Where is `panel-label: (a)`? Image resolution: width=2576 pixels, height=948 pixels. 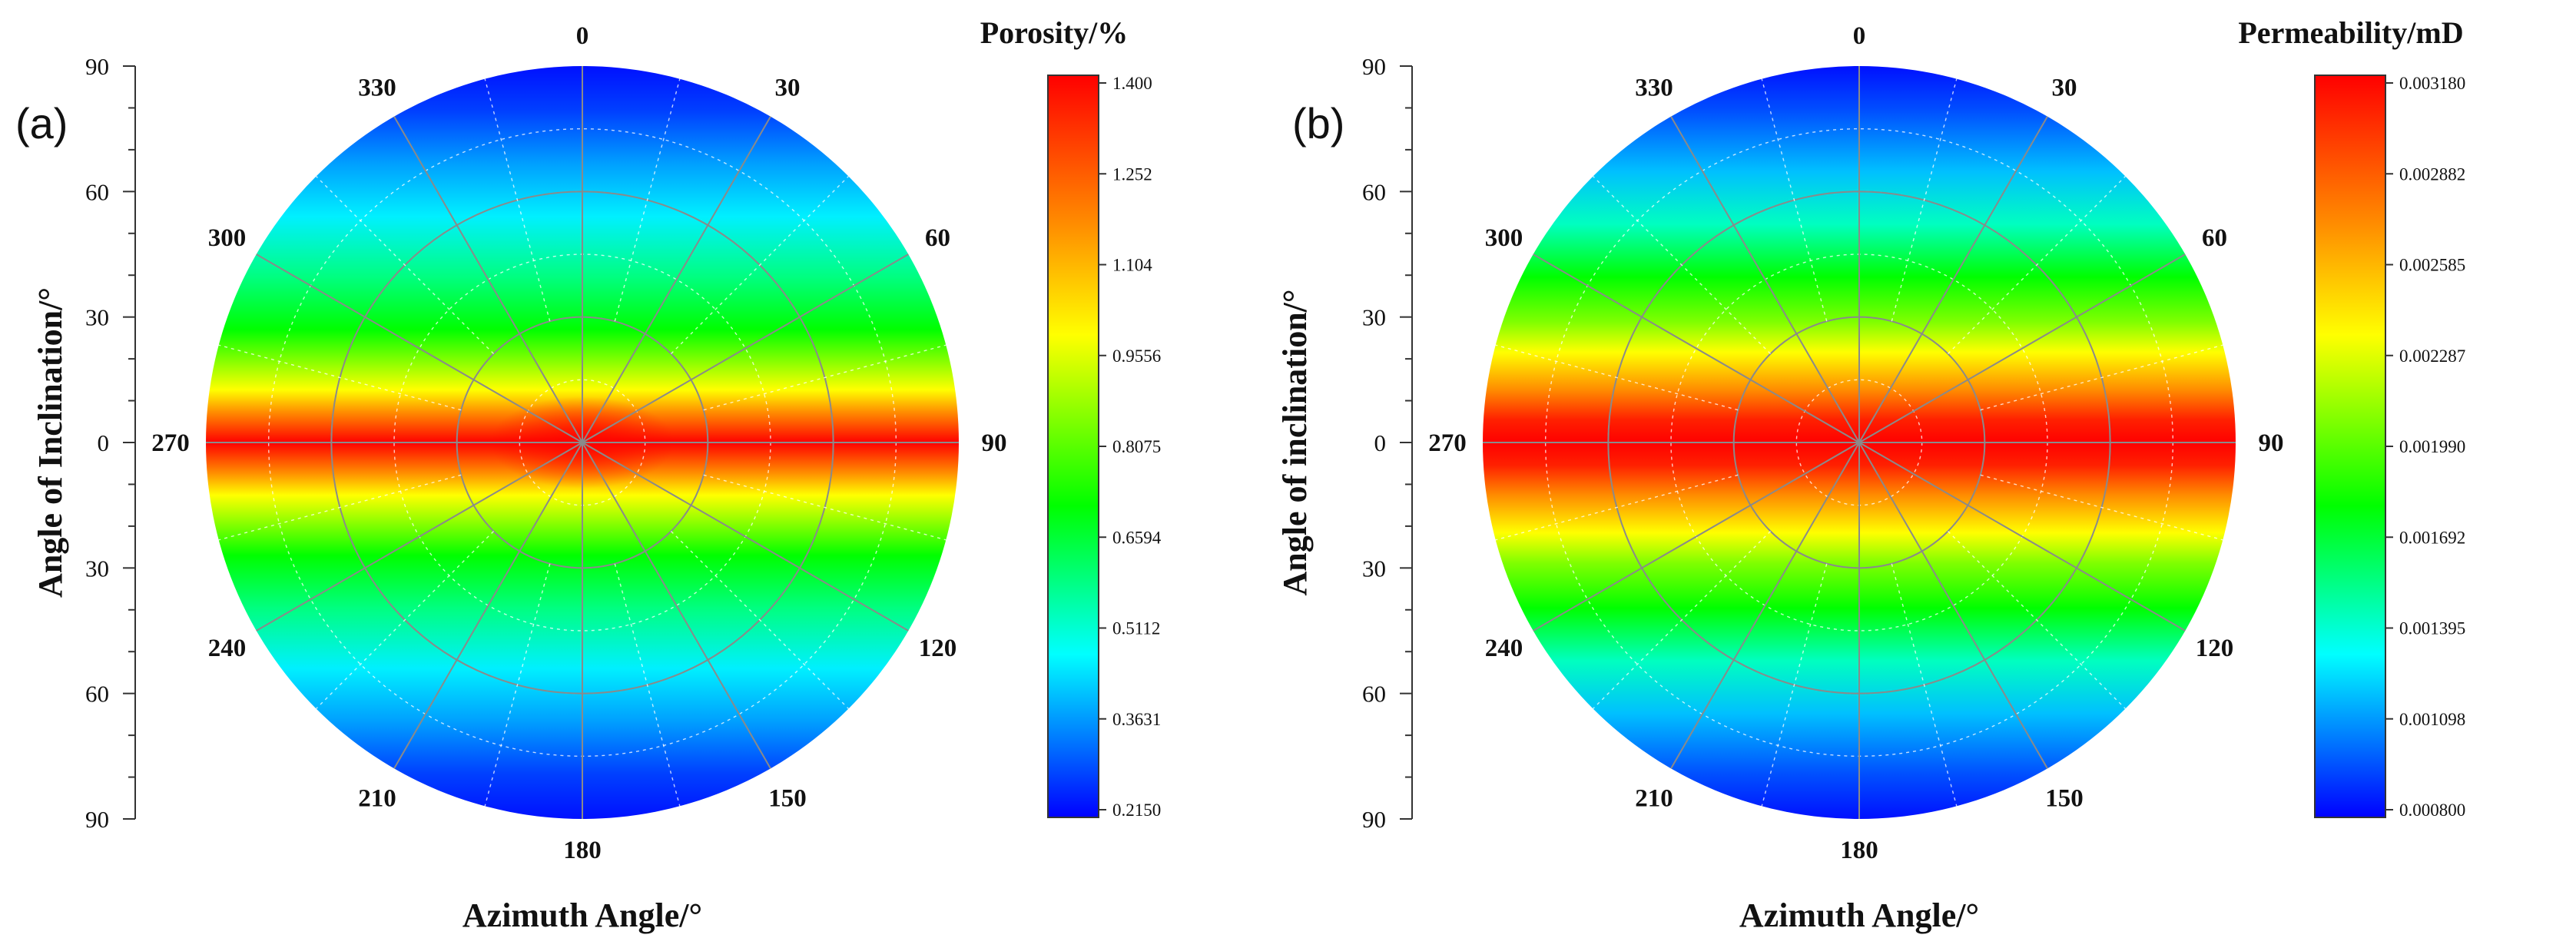 panel-label: (a) is located at coordinates (41, 123).